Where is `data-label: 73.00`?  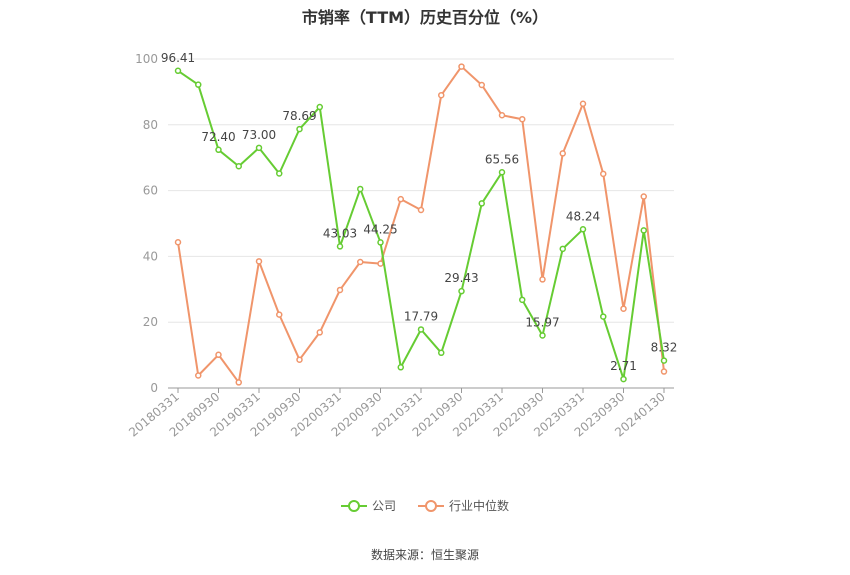
data-label: 73.00 is located at coordinates (259, 135).